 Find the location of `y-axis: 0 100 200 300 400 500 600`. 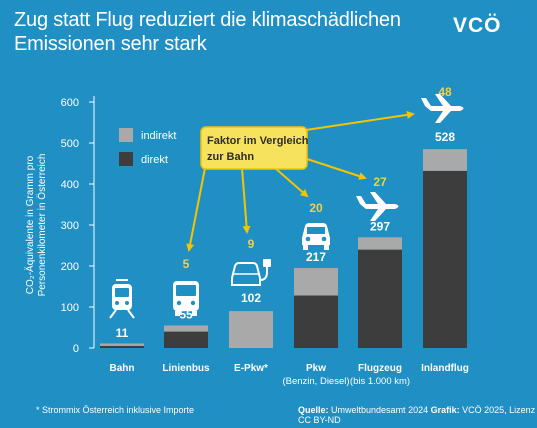

y-axis: 0 100 200 300 400 500 600 is located at coordinates (78, 225).